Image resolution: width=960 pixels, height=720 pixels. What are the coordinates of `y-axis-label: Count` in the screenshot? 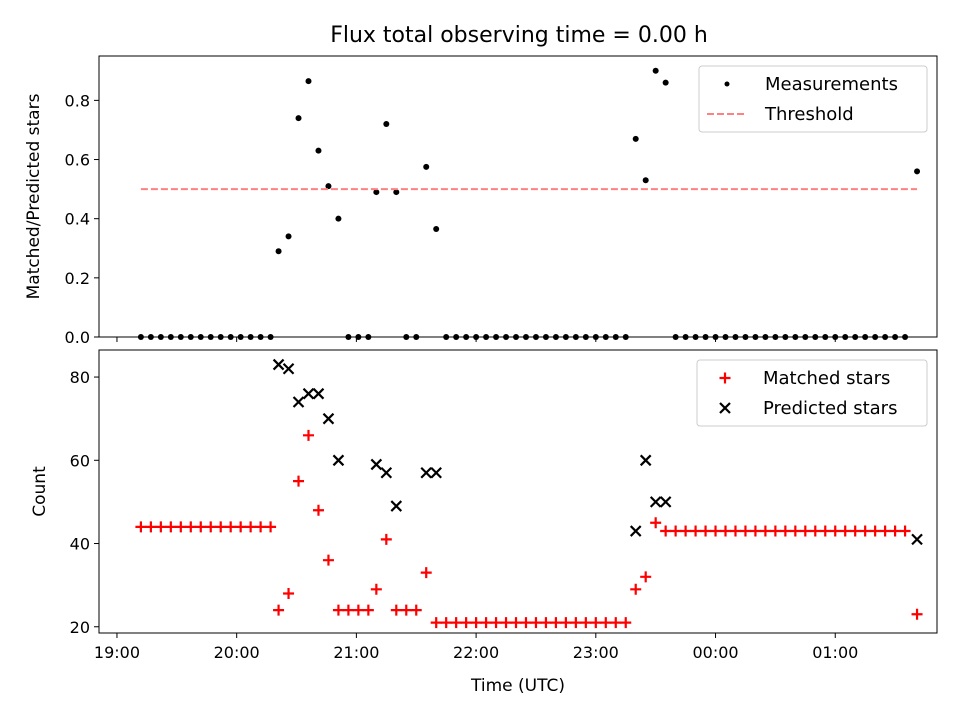 It's located at (40, 491).